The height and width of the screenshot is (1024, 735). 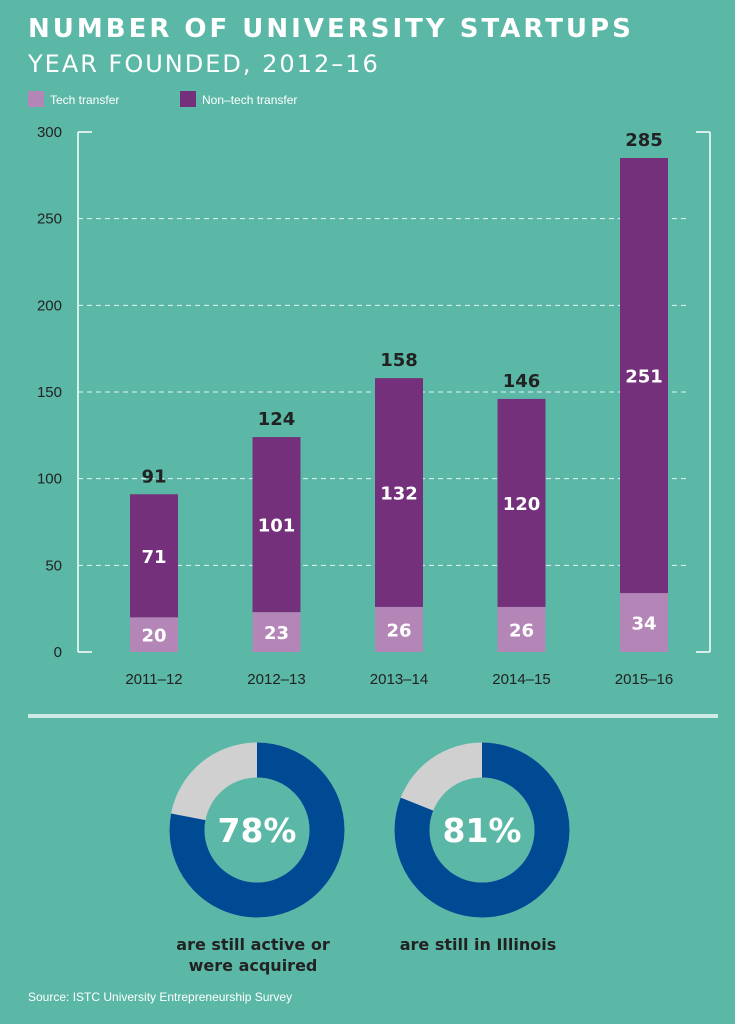 What do you see at coordinates (53, 565) in the screenshot?
I see `y-tick-label: 50` at bounding box center [53, 565].